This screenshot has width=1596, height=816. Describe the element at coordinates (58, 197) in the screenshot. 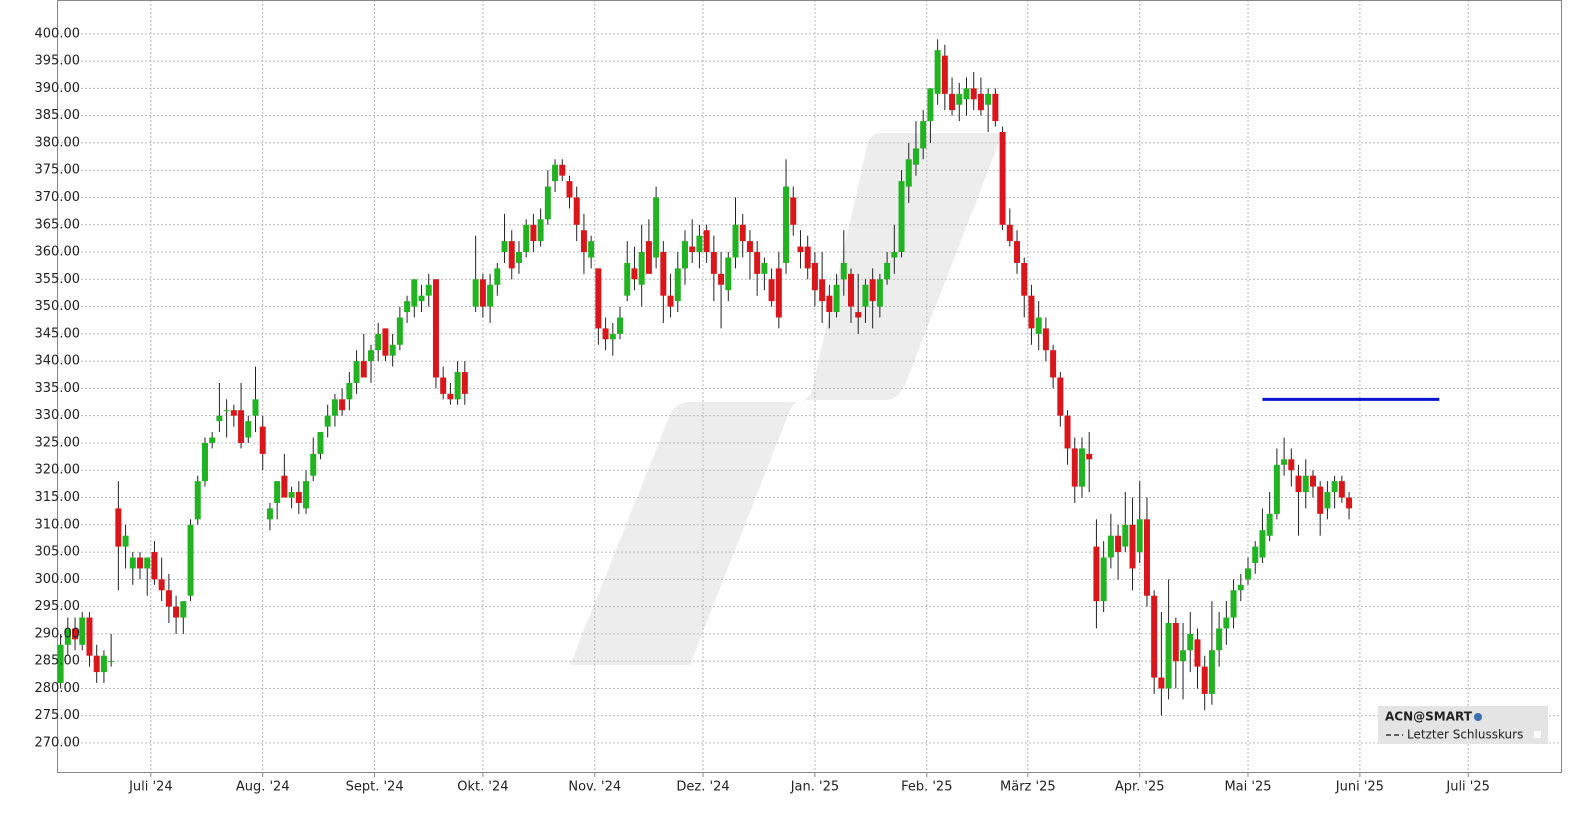

I see `y-tick-label: 370.00` at that location.